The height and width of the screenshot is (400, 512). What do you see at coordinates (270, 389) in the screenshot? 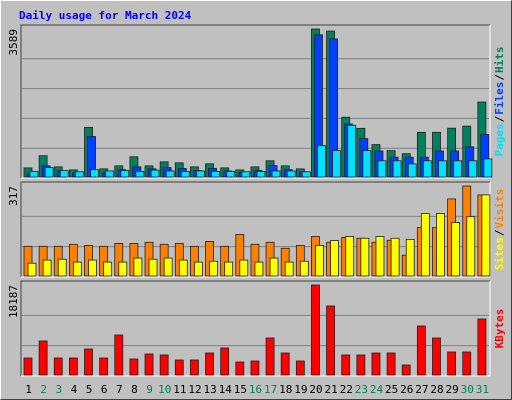
I see `x-tick-label: 17` at bounding box center [270, 389].